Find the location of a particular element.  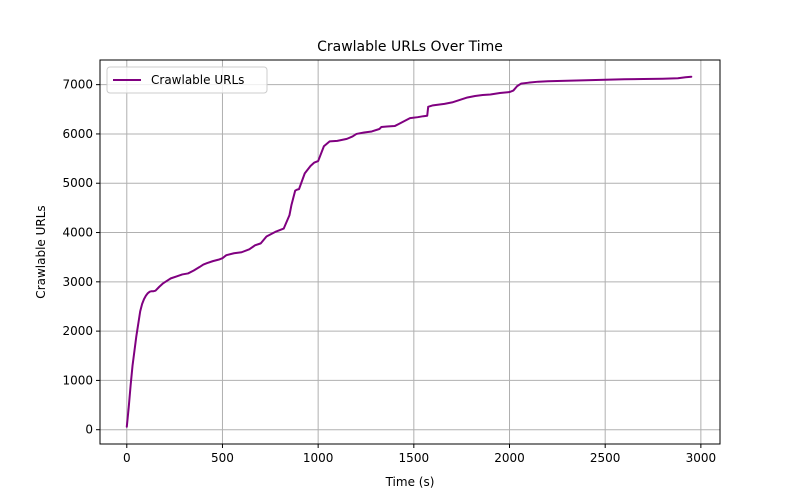

y-tick-label: 4000 is located at coordinates (77, 233).